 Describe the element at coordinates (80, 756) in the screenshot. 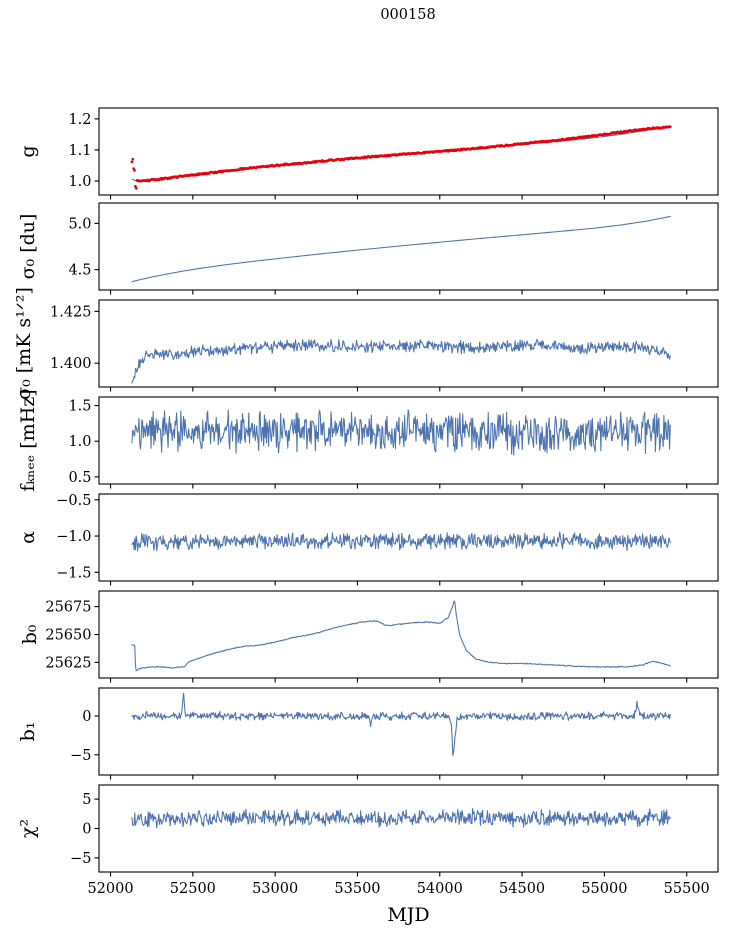

I see `ytick-label-7-0: −5` at that location.